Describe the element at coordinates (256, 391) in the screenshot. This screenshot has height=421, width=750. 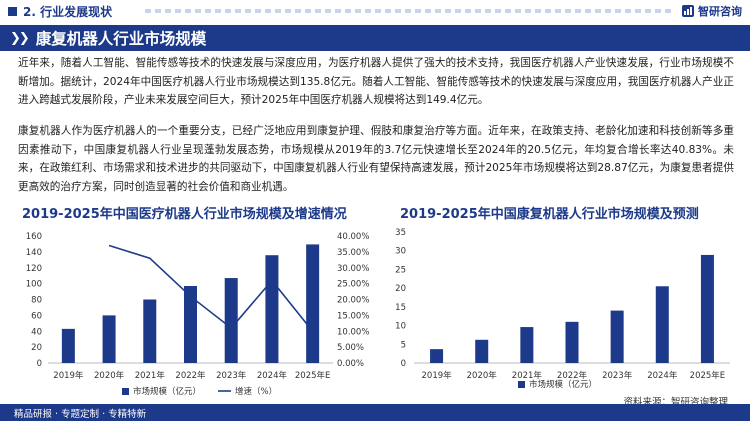
I see `legend-line-label: 增速（%）` at that location.